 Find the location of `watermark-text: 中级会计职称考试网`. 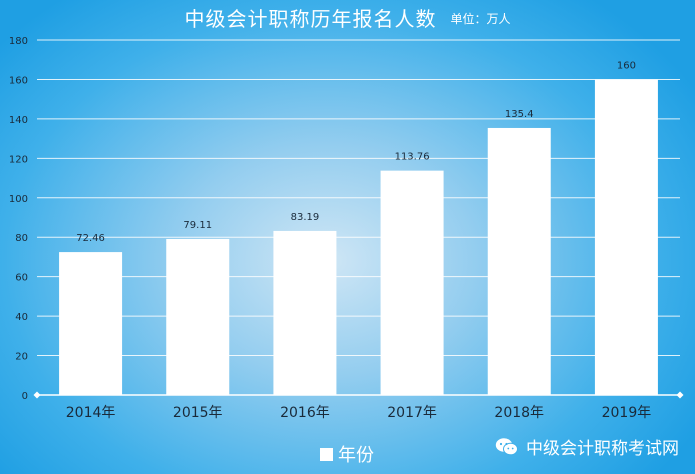

watermark-text: 中级会计职称考试网 is located at coordinates (602, 449).